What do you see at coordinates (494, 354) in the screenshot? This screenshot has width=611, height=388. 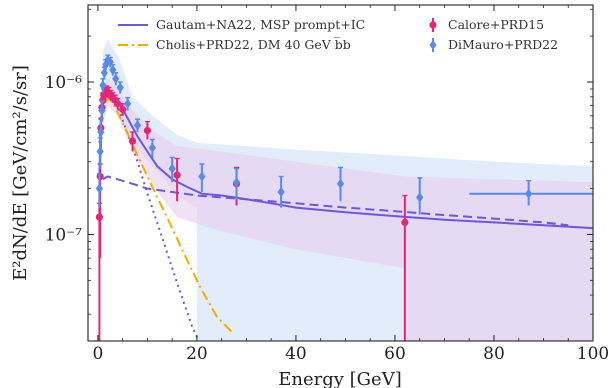 I see `x-tick-label-4: 80` at bounding box center [494, 354].